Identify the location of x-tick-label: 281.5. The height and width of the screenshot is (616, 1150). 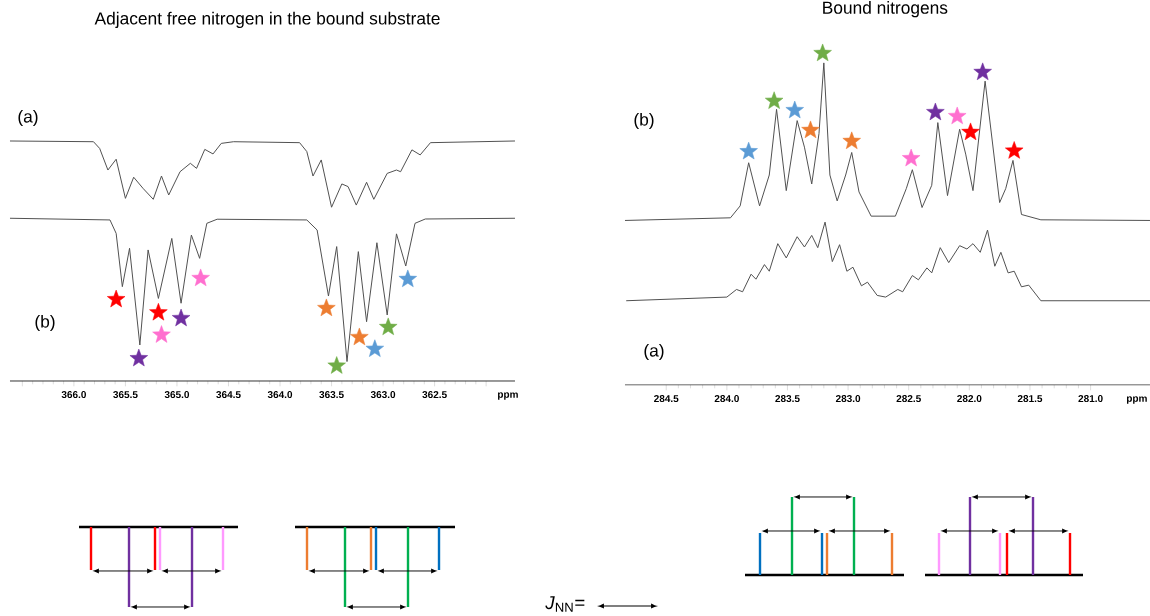
(1030, 399).